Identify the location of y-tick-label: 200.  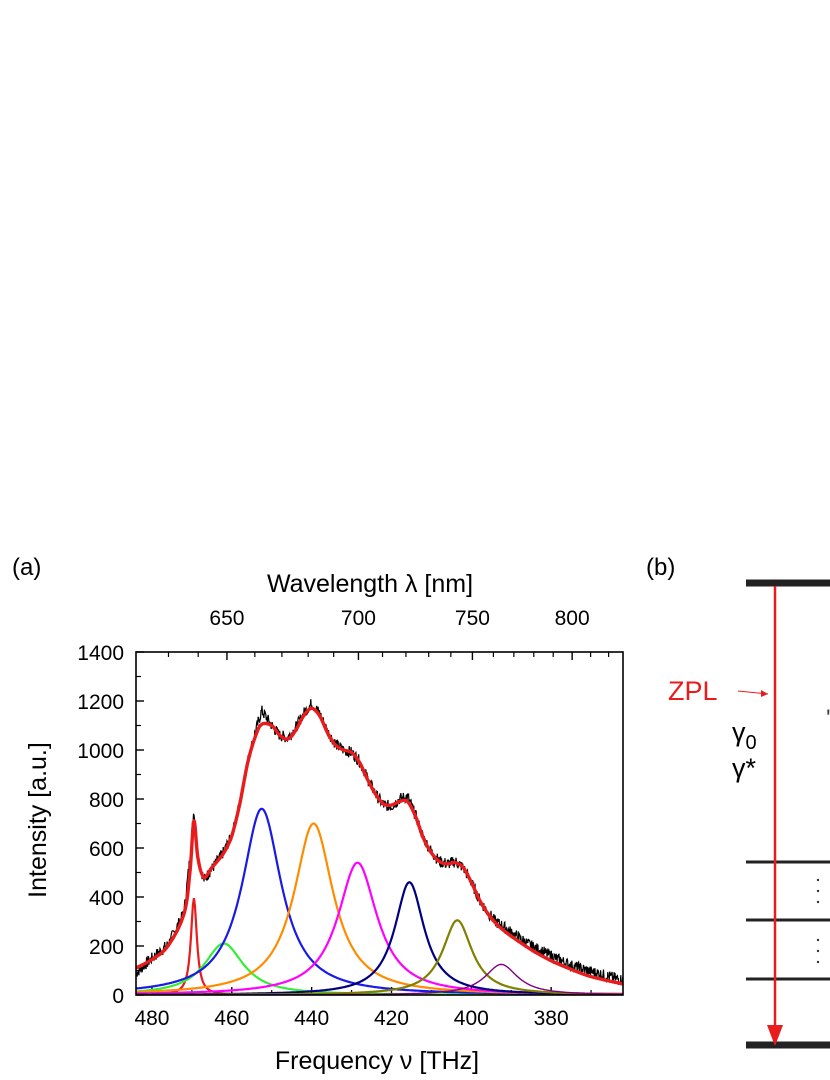
(106, 947).